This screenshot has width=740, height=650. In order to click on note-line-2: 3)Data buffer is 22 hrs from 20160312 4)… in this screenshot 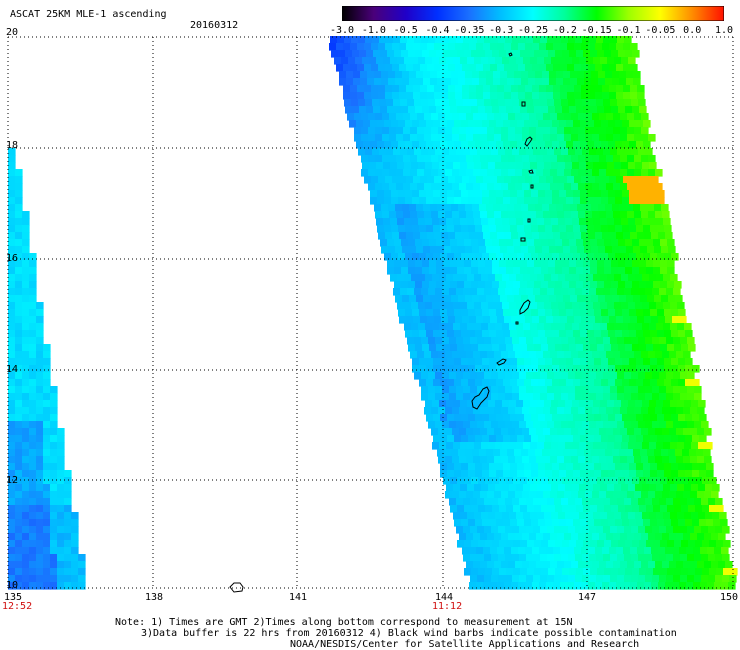, I will do `click(409, 633)`.